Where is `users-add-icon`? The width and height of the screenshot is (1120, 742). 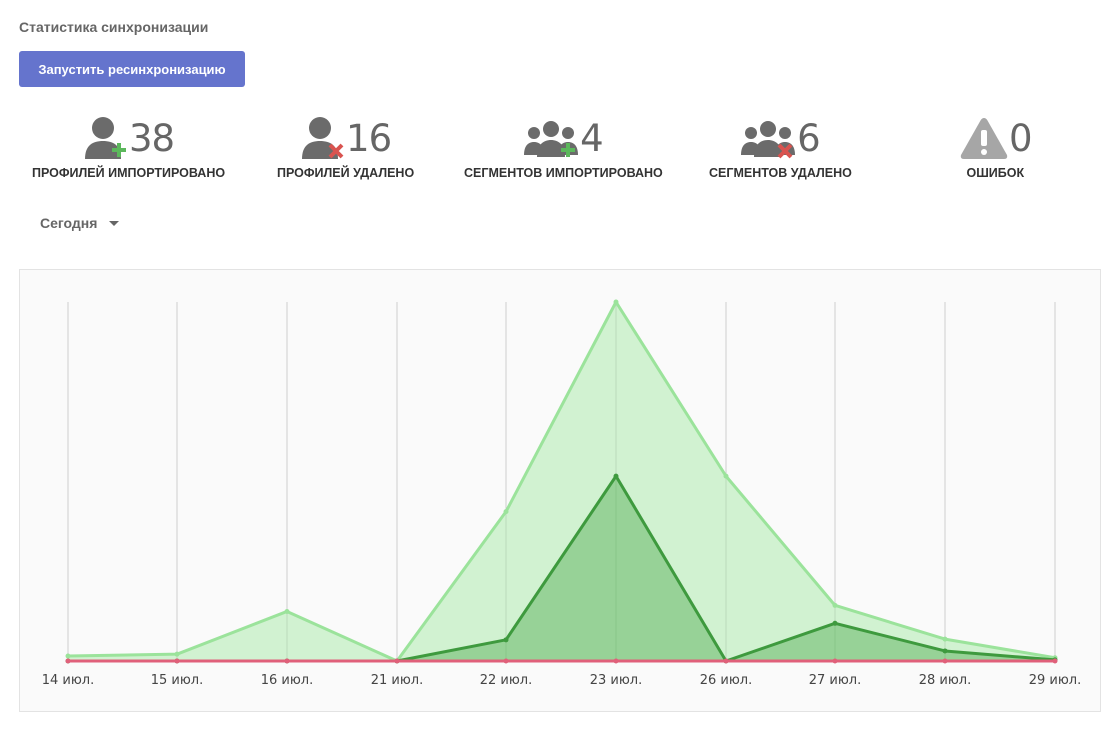 users-add-icon is located at coordinates (551, 139).